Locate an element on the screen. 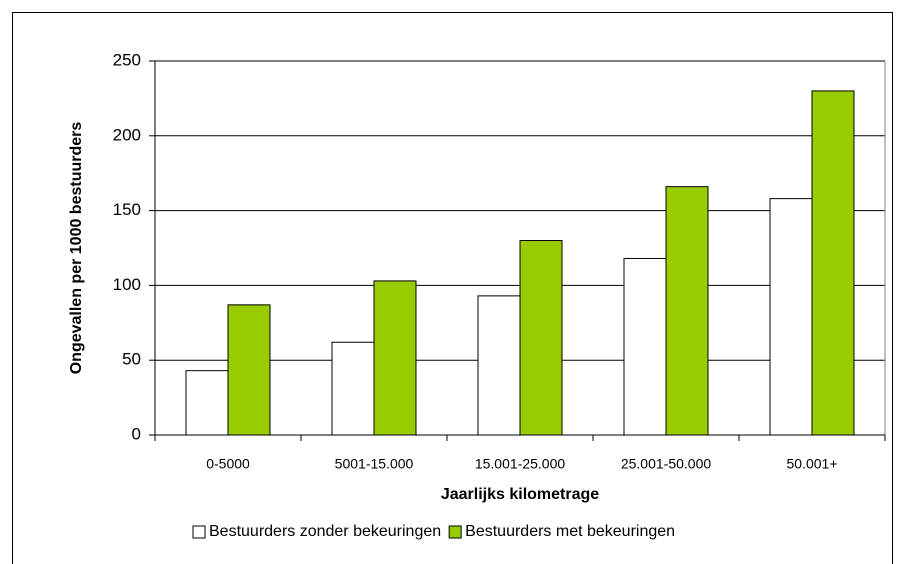  legend-label: Bestuurders zonder bekeuringen is located at coordinates (325, 531).